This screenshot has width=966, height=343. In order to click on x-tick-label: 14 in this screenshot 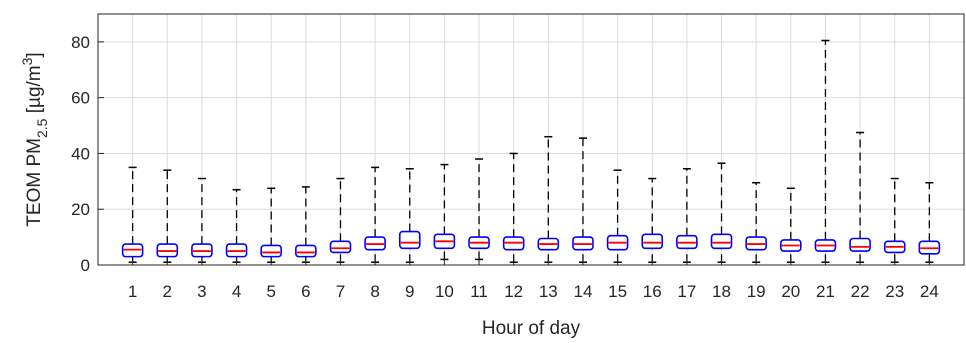, I will do `click(582, 291)`.